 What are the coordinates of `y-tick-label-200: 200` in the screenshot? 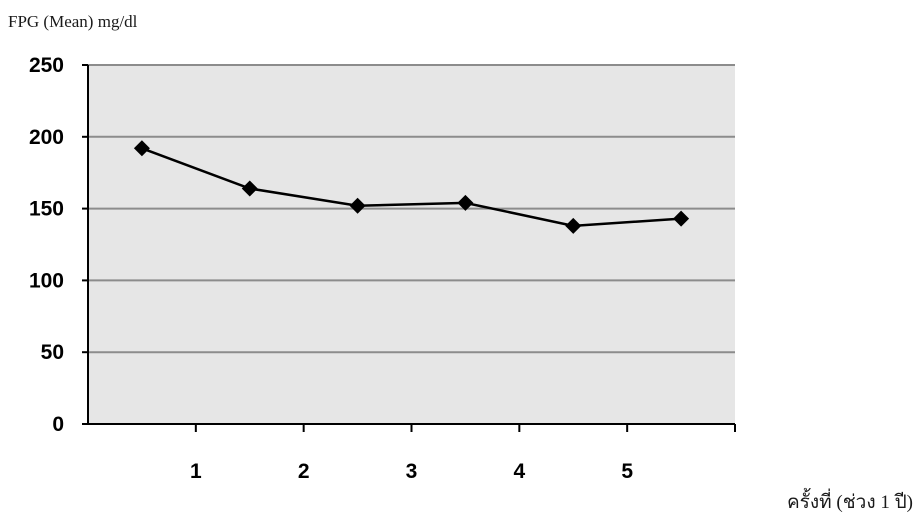 It's located at (46, 137).